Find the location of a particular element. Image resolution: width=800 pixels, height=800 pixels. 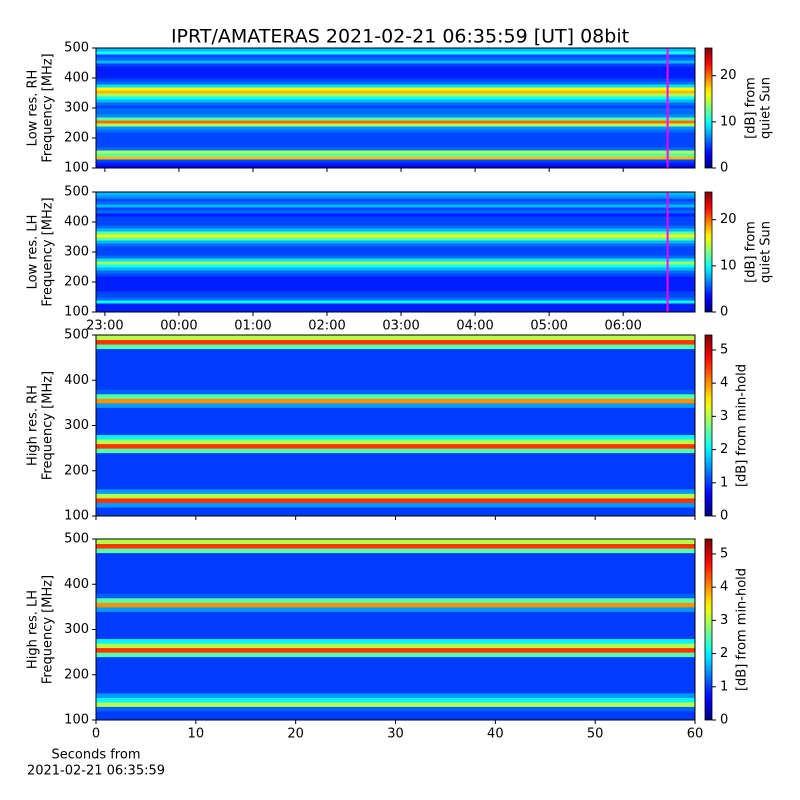

x-tick-label: 0 is located at coordinates (96, 734).